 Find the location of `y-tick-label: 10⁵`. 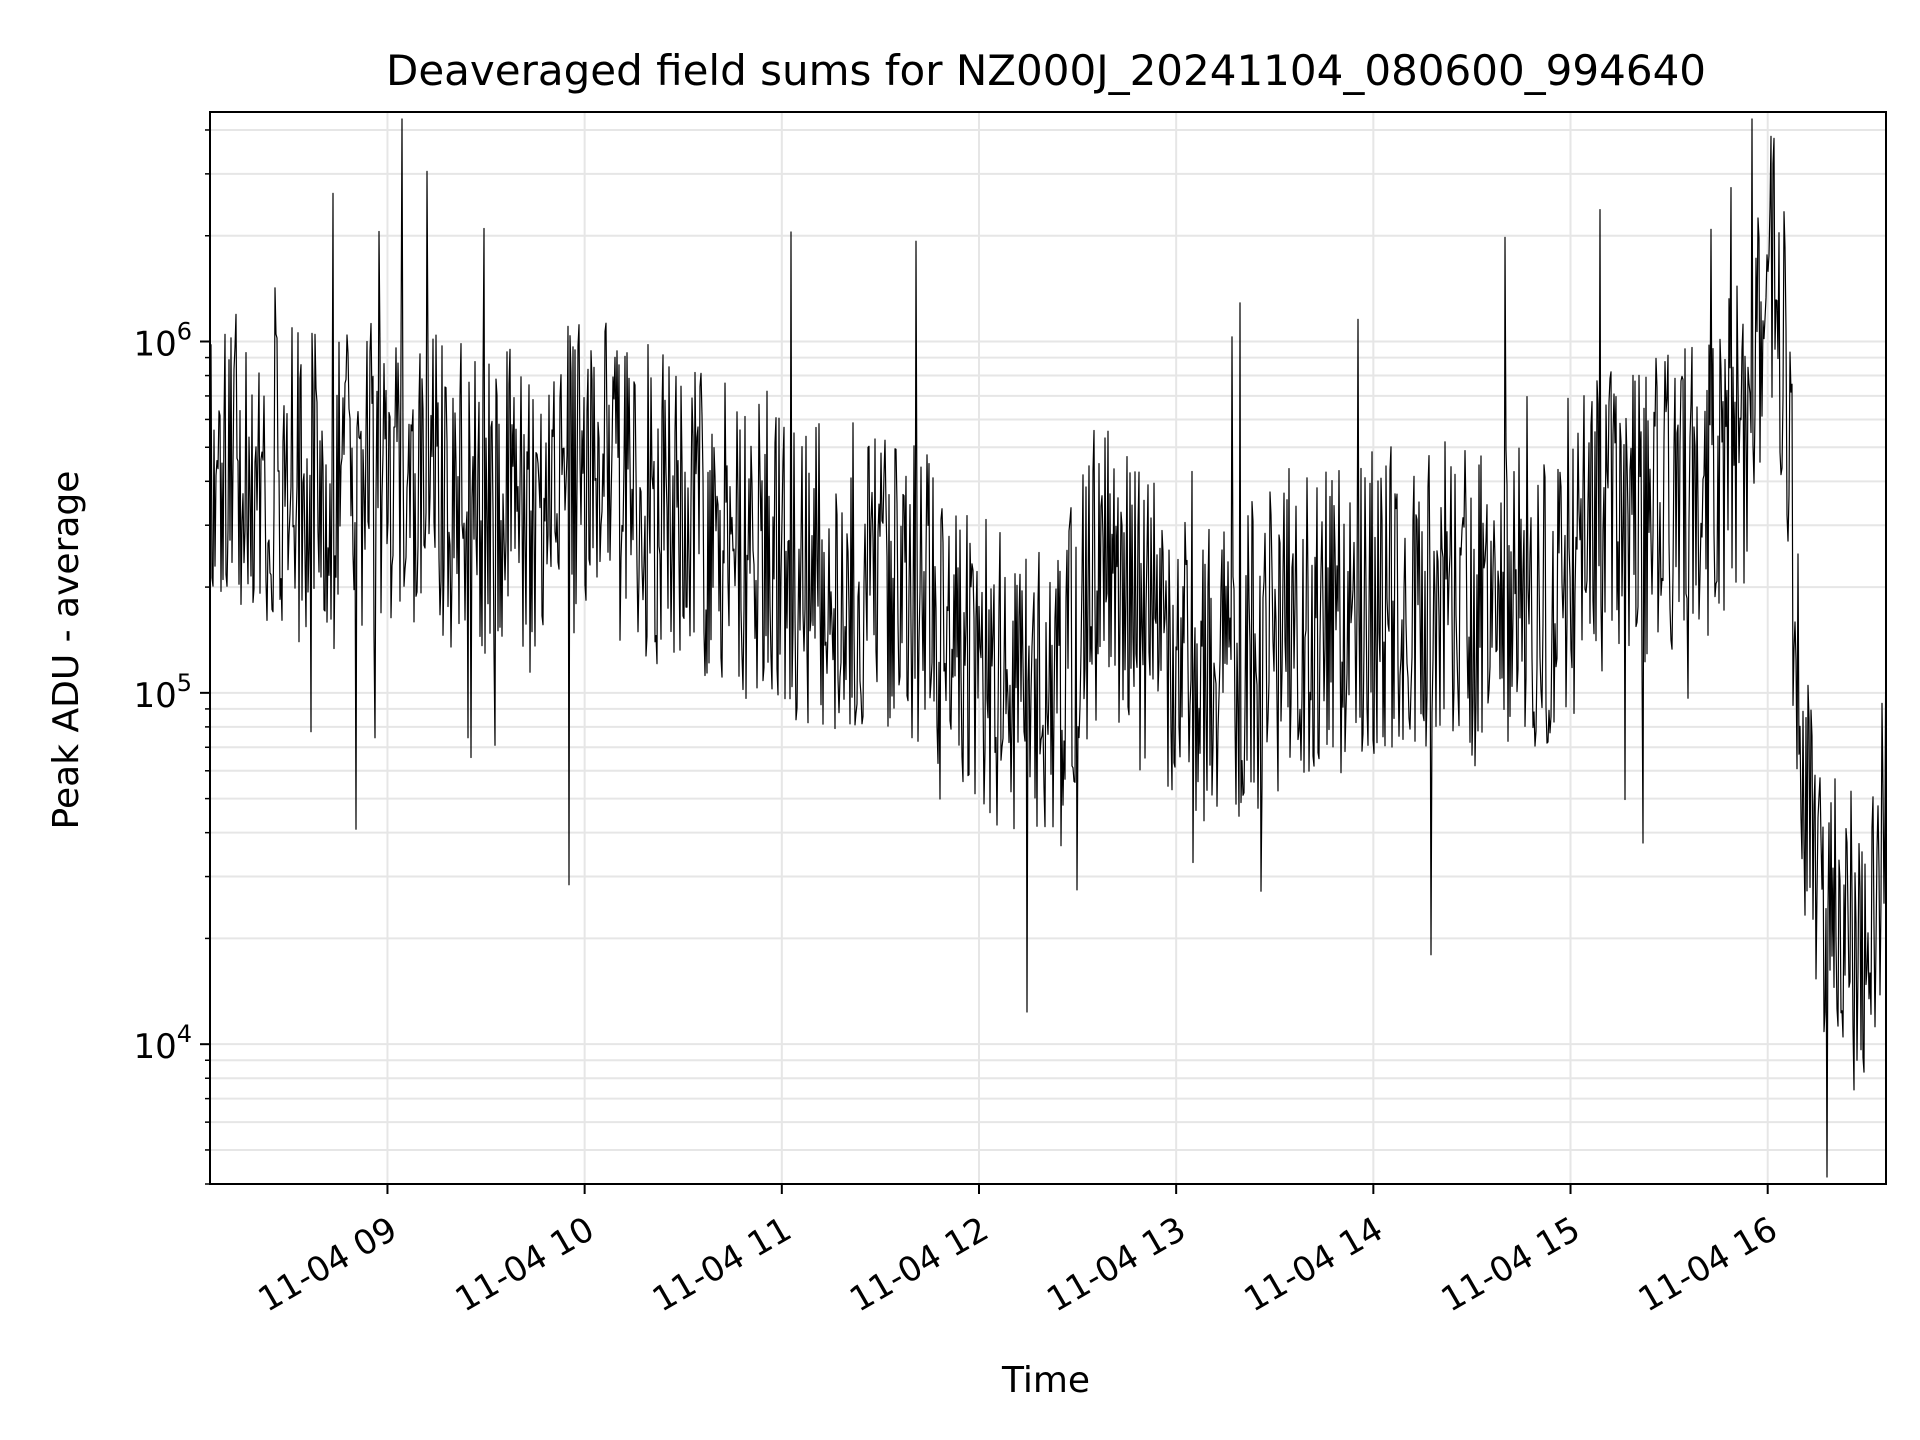

y-tick-label: 10⁵ is located at coordinates (162, 692).